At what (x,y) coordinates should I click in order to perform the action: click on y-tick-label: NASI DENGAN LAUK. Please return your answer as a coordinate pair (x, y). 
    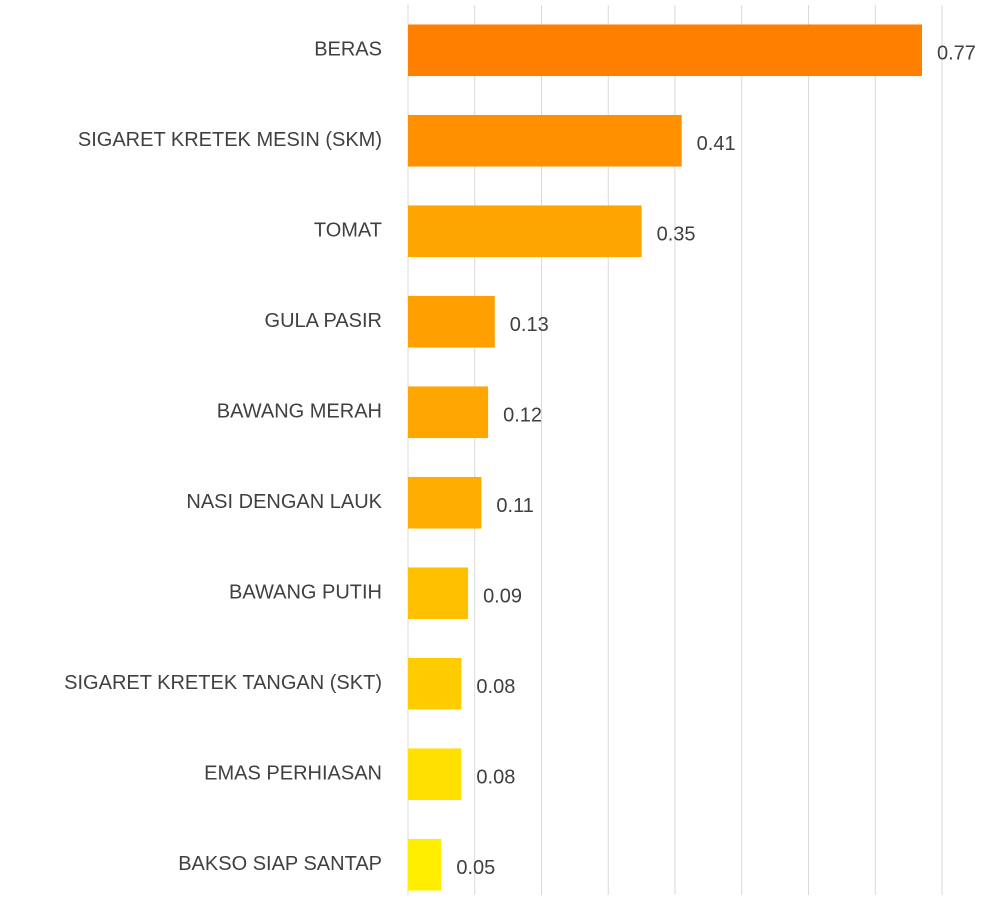
    Looking at the image, I should click on (284, 502).